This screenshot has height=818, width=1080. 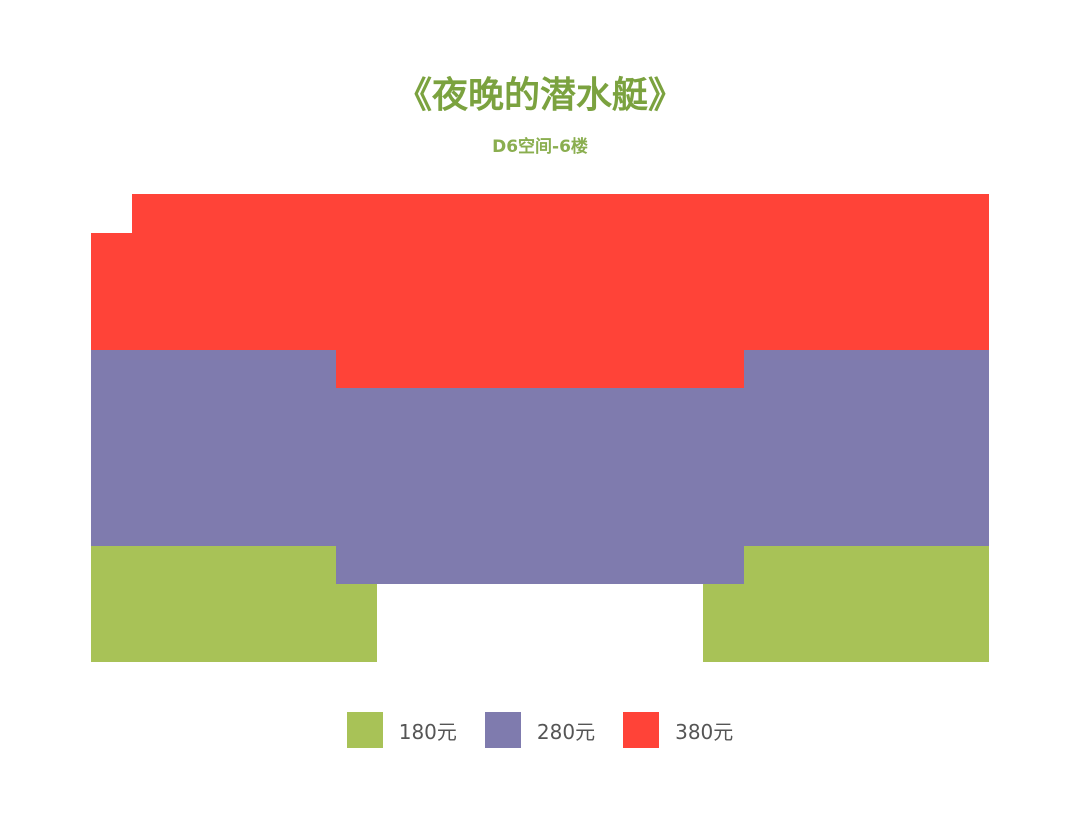 What do you see at coordinates (846, 604) in the screenshot?
I see `zone-180-right` at bounding box center [846, 604].